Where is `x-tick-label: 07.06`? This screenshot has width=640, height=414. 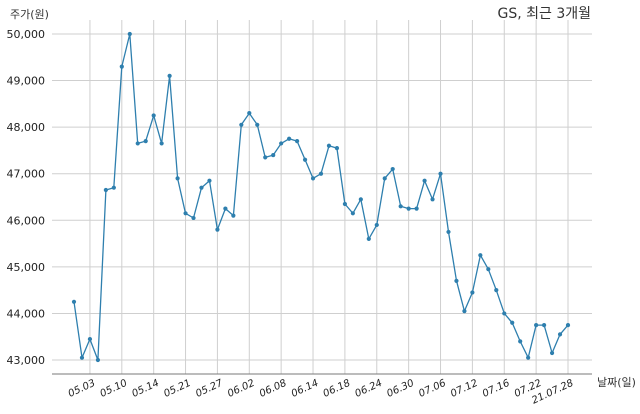
x-tick-label: 07.06 is located at coordinates (432, 389).